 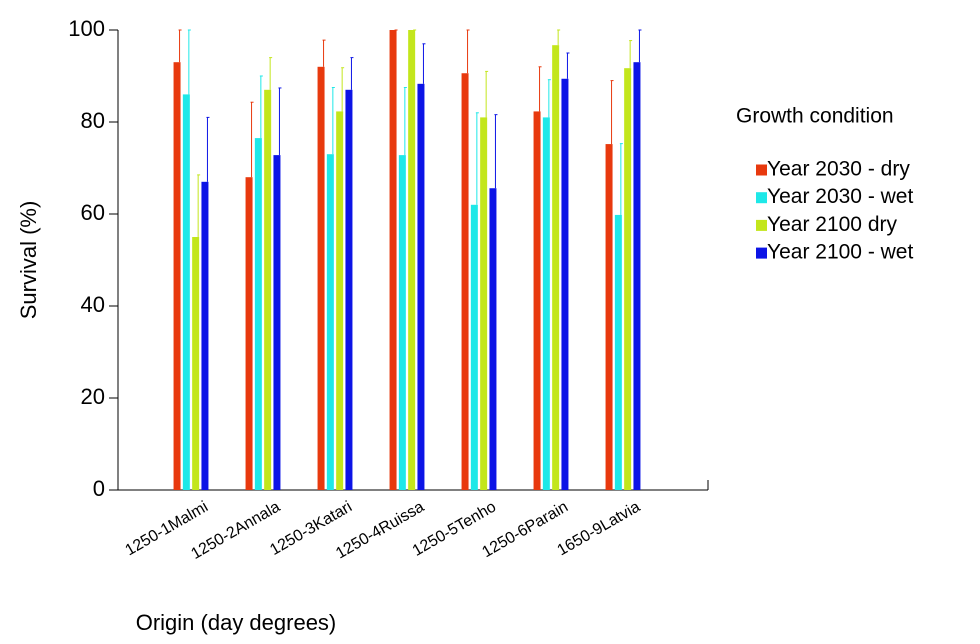 What do you see at coordinates (840, 252) in the screenshot?
I see `legend-label: Year 2100 - wet` at bounding box center [840, 252].